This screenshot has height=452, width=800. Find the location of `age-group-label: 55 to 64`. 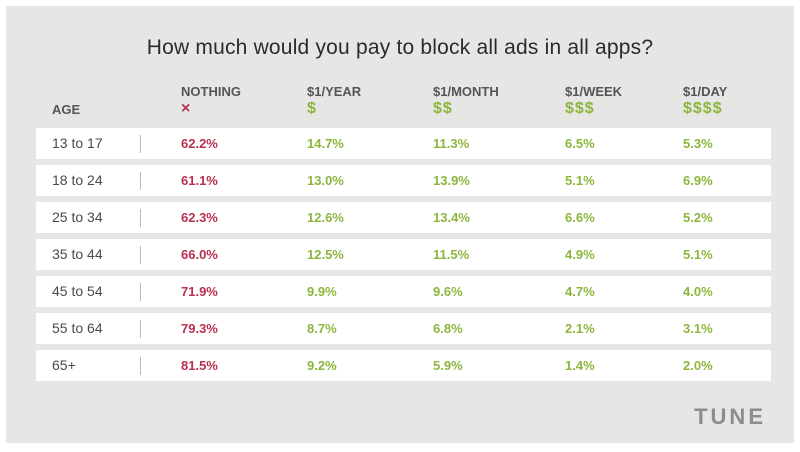

age-group-label: 55 to 64 is located at coordinates (77, 328).